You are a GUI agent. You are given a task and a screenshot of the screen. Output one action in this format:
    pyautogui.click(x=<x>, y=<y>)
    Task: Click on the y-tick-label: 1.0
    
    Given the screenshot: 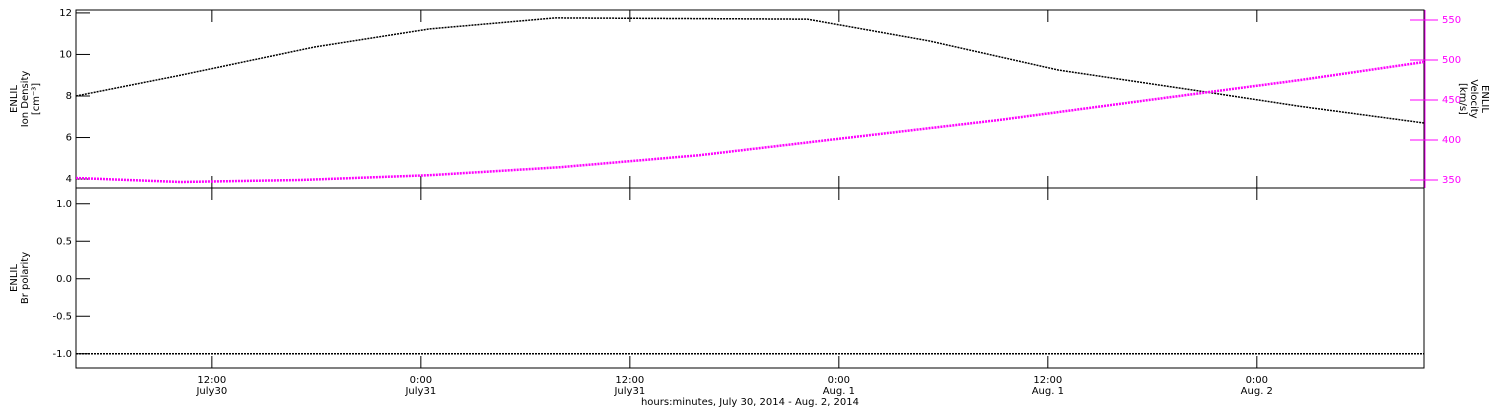 What is the action you would take?
    pyautogui.click(x=64, y=204)
    